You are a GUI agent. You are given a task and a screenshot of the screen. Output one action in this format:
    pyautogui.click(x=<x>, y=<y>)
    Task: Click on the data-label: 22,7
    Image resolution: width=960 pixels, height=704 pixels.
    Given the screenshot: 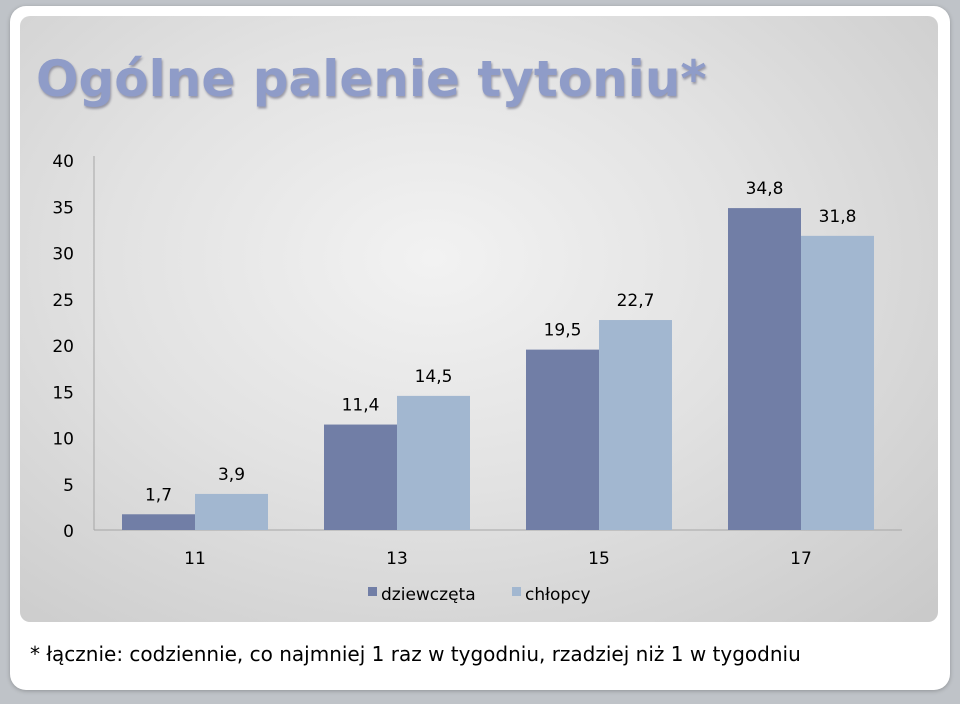 What is the action you would take?
    pyautogui.click(x=636, y=301)
    